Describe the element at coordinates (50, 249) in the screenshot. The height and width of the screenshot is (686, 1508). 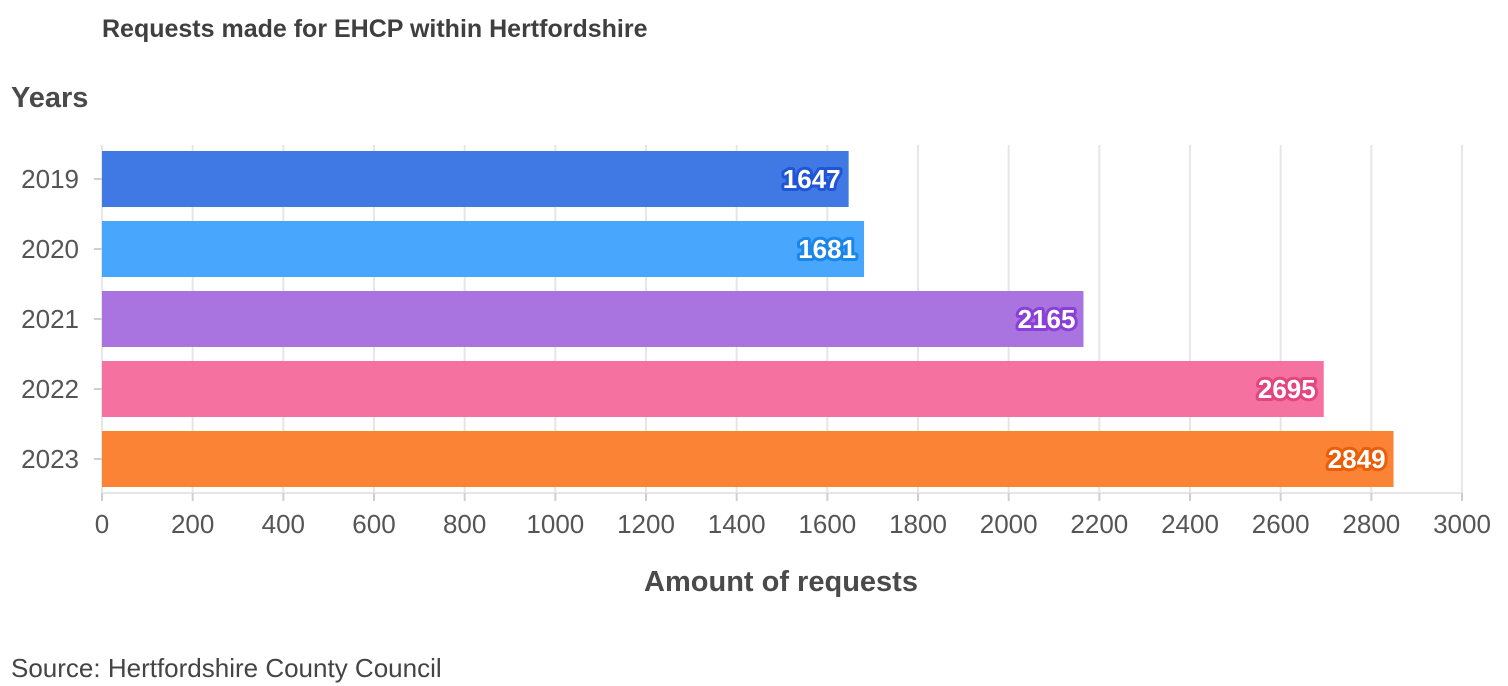
I see `y-tick-label-2020: 2020` at that location.